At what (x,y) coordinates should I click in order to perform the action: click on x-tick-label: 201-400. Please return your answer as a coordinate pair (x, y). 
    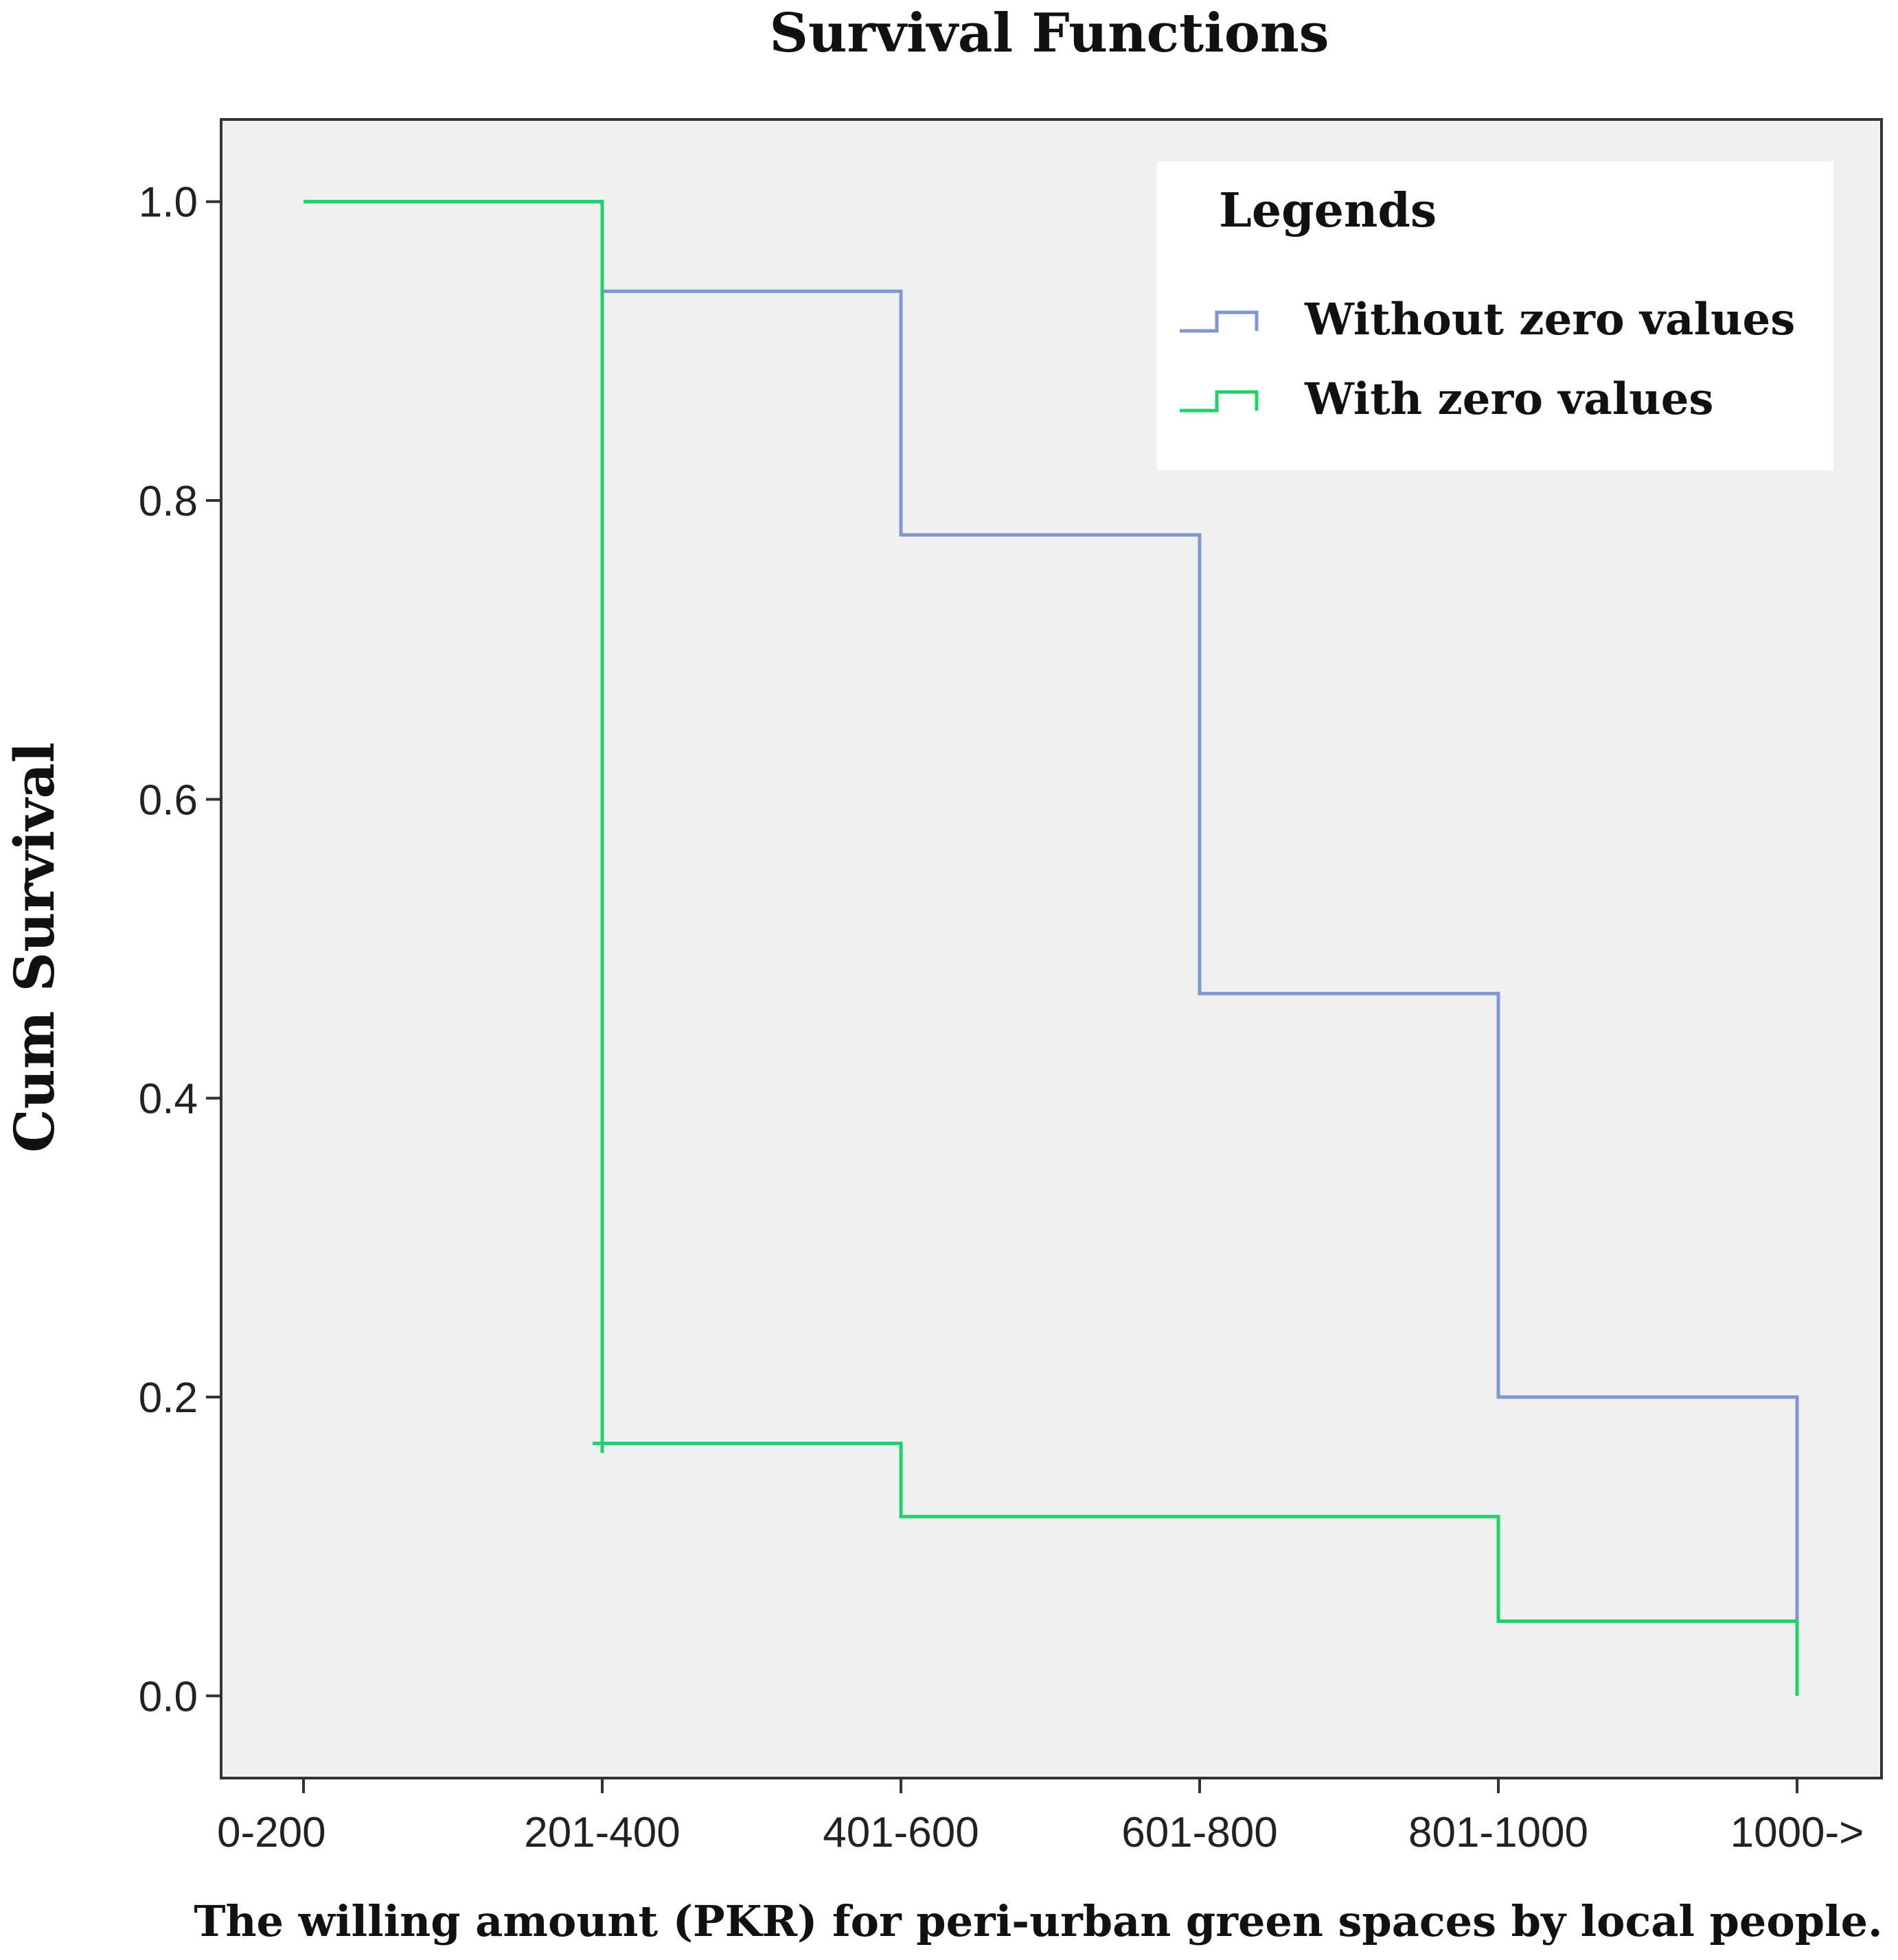
    Looking at the image, I should click on (602, 1832).